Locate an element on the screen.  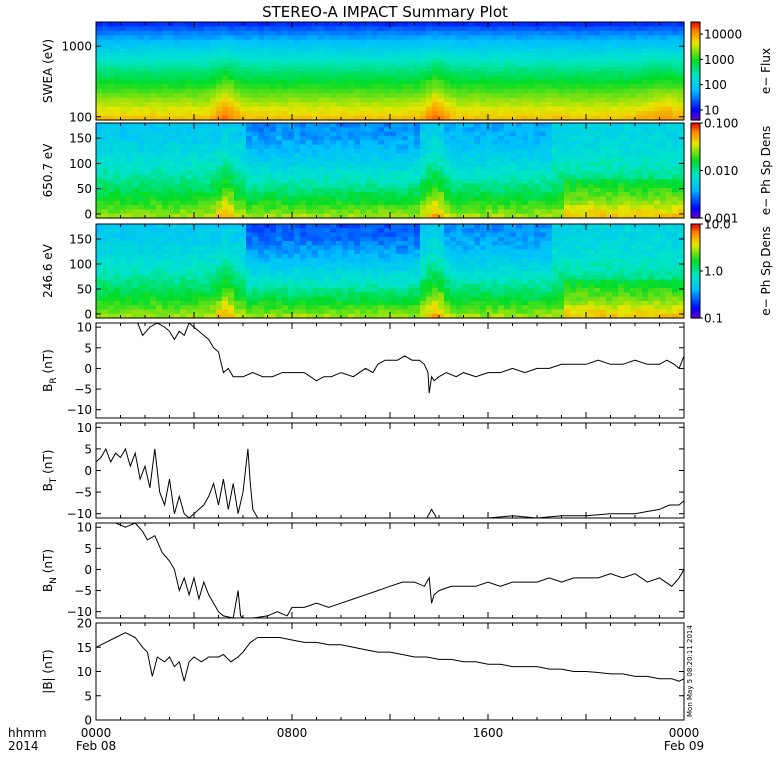
pad650-ytick-label: 100 is located at coordinates (80, 164).